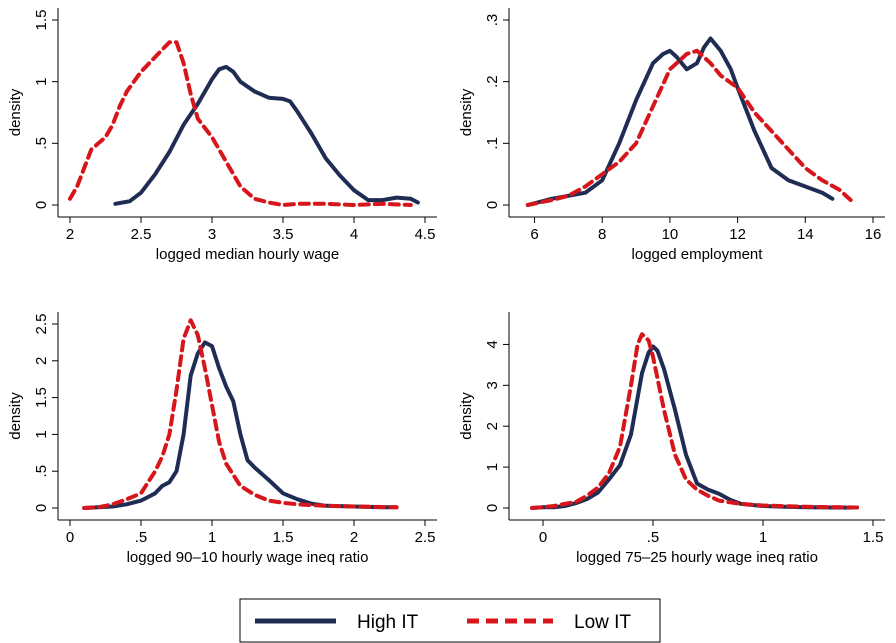 This screenshot has height=643, width=896. What do you see at coordinates (212, 234) in the screenshot?
I see `x-tick-label: 3` at bounding box center [212, 234].